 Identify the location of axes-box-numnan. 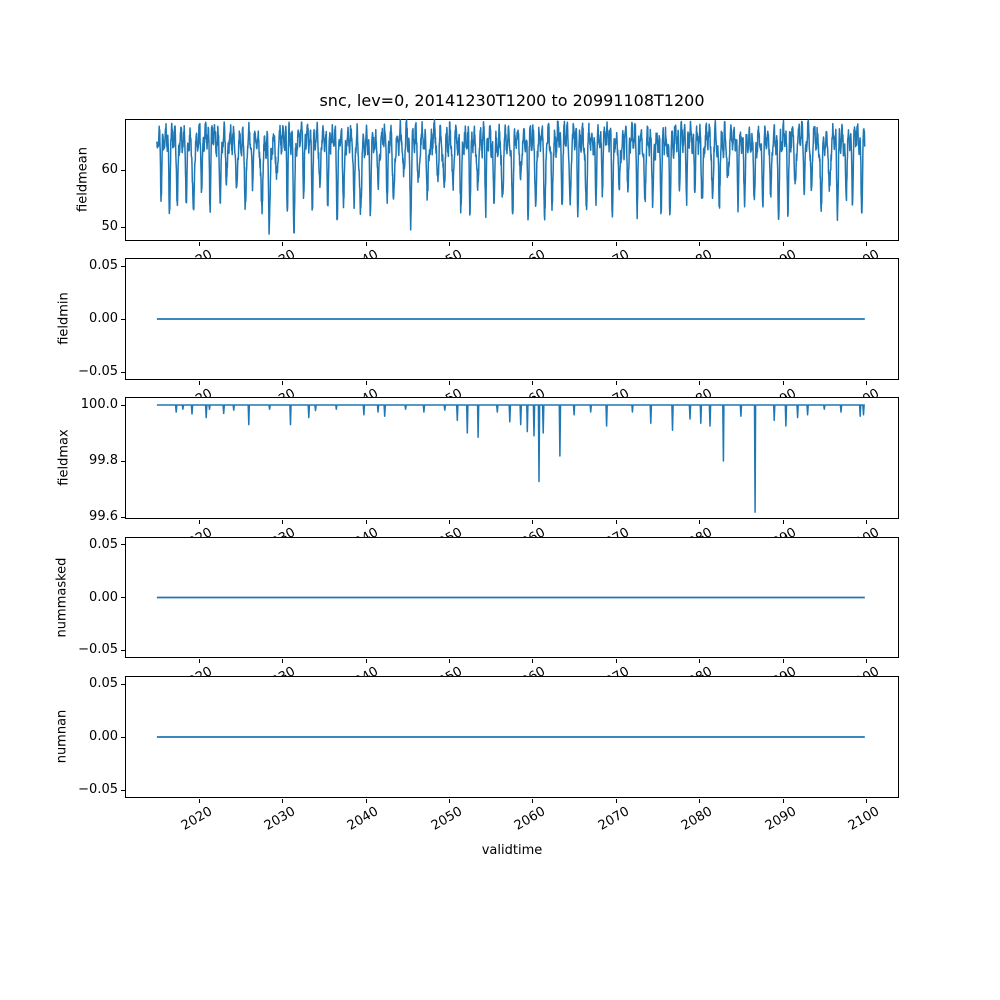
(512, 737).